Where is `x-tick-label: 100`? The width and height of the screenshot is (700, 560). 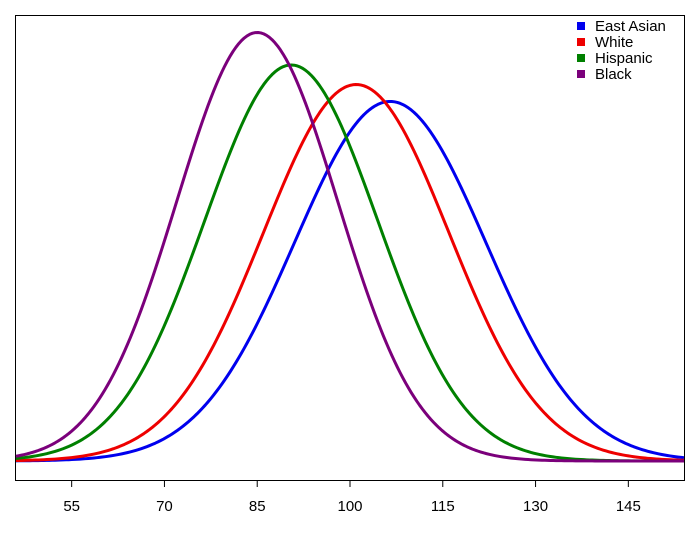 x-tick-label: 100 is located at coordinates (349, 506).